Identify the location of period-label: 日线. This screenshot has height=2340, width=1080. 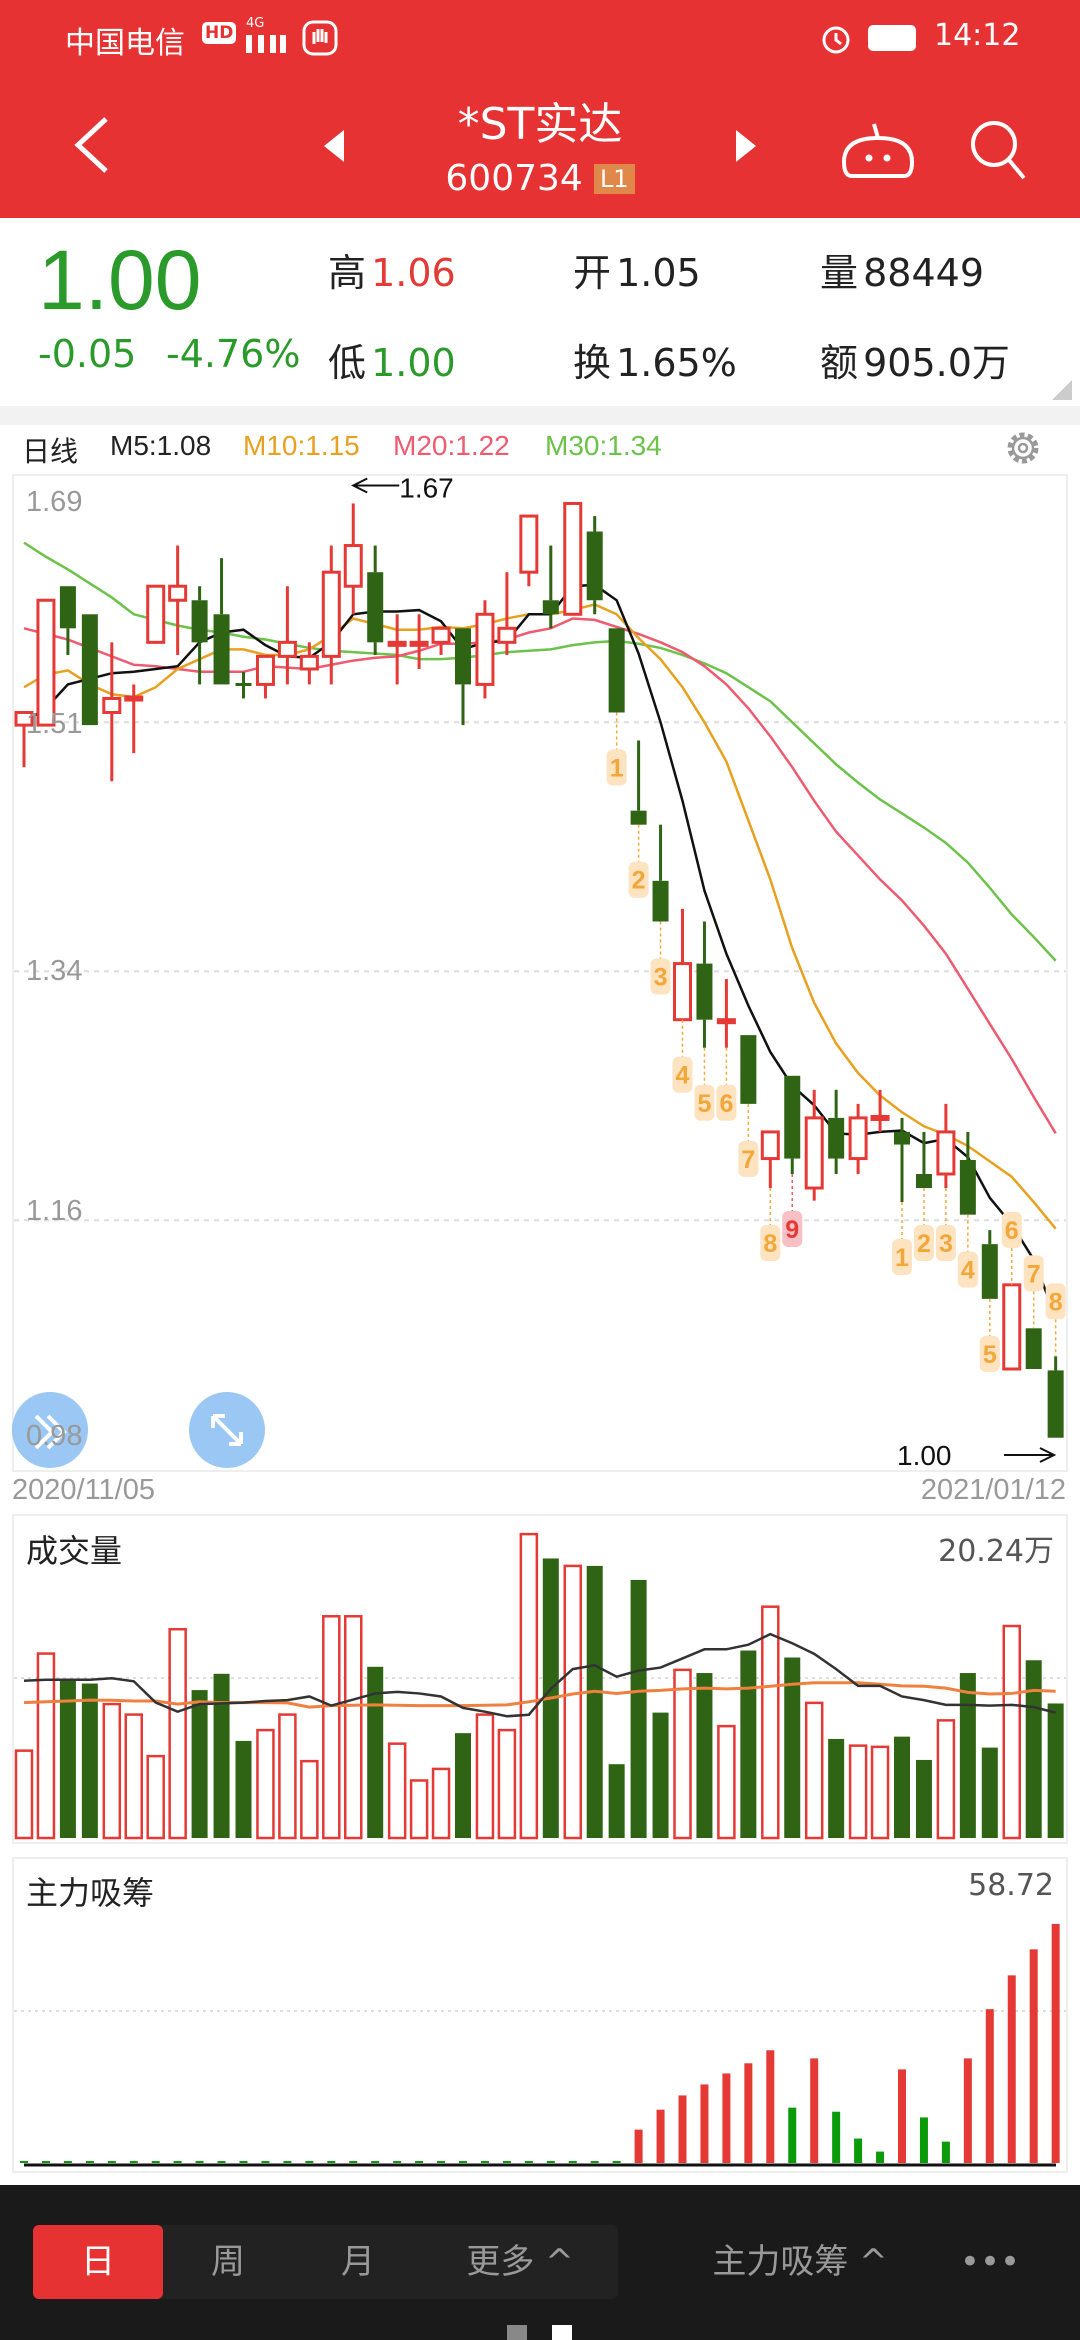
(50, 451).